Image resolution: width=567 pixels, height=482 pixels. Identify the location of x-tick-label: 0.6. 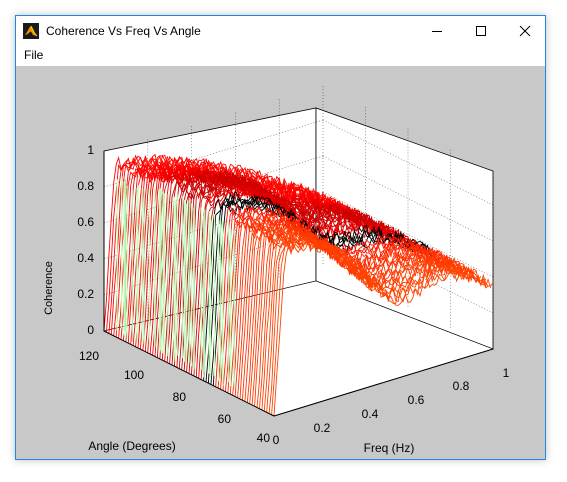
(416, 400).